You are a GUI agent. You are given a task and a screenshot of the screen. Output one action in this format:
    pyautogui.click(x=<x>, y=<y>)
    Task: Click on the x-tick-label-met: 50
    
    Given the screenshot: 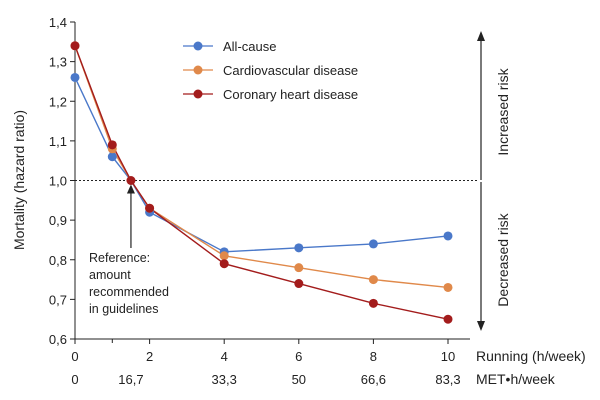 What is the action you would take?
    pyautogui.click(x=299, y=379)
    